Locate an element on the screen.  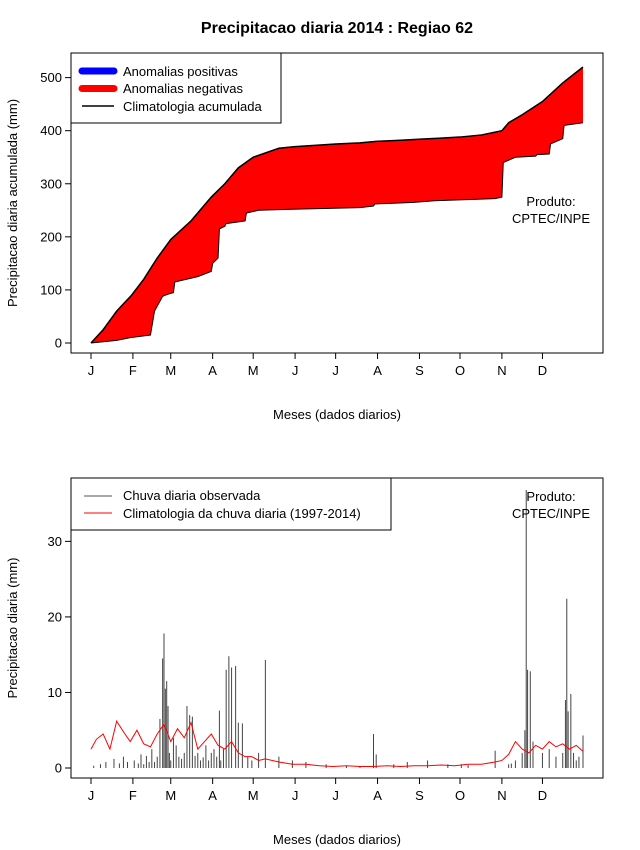
y-tick-label: 200 is located at coordinates (51, 236).